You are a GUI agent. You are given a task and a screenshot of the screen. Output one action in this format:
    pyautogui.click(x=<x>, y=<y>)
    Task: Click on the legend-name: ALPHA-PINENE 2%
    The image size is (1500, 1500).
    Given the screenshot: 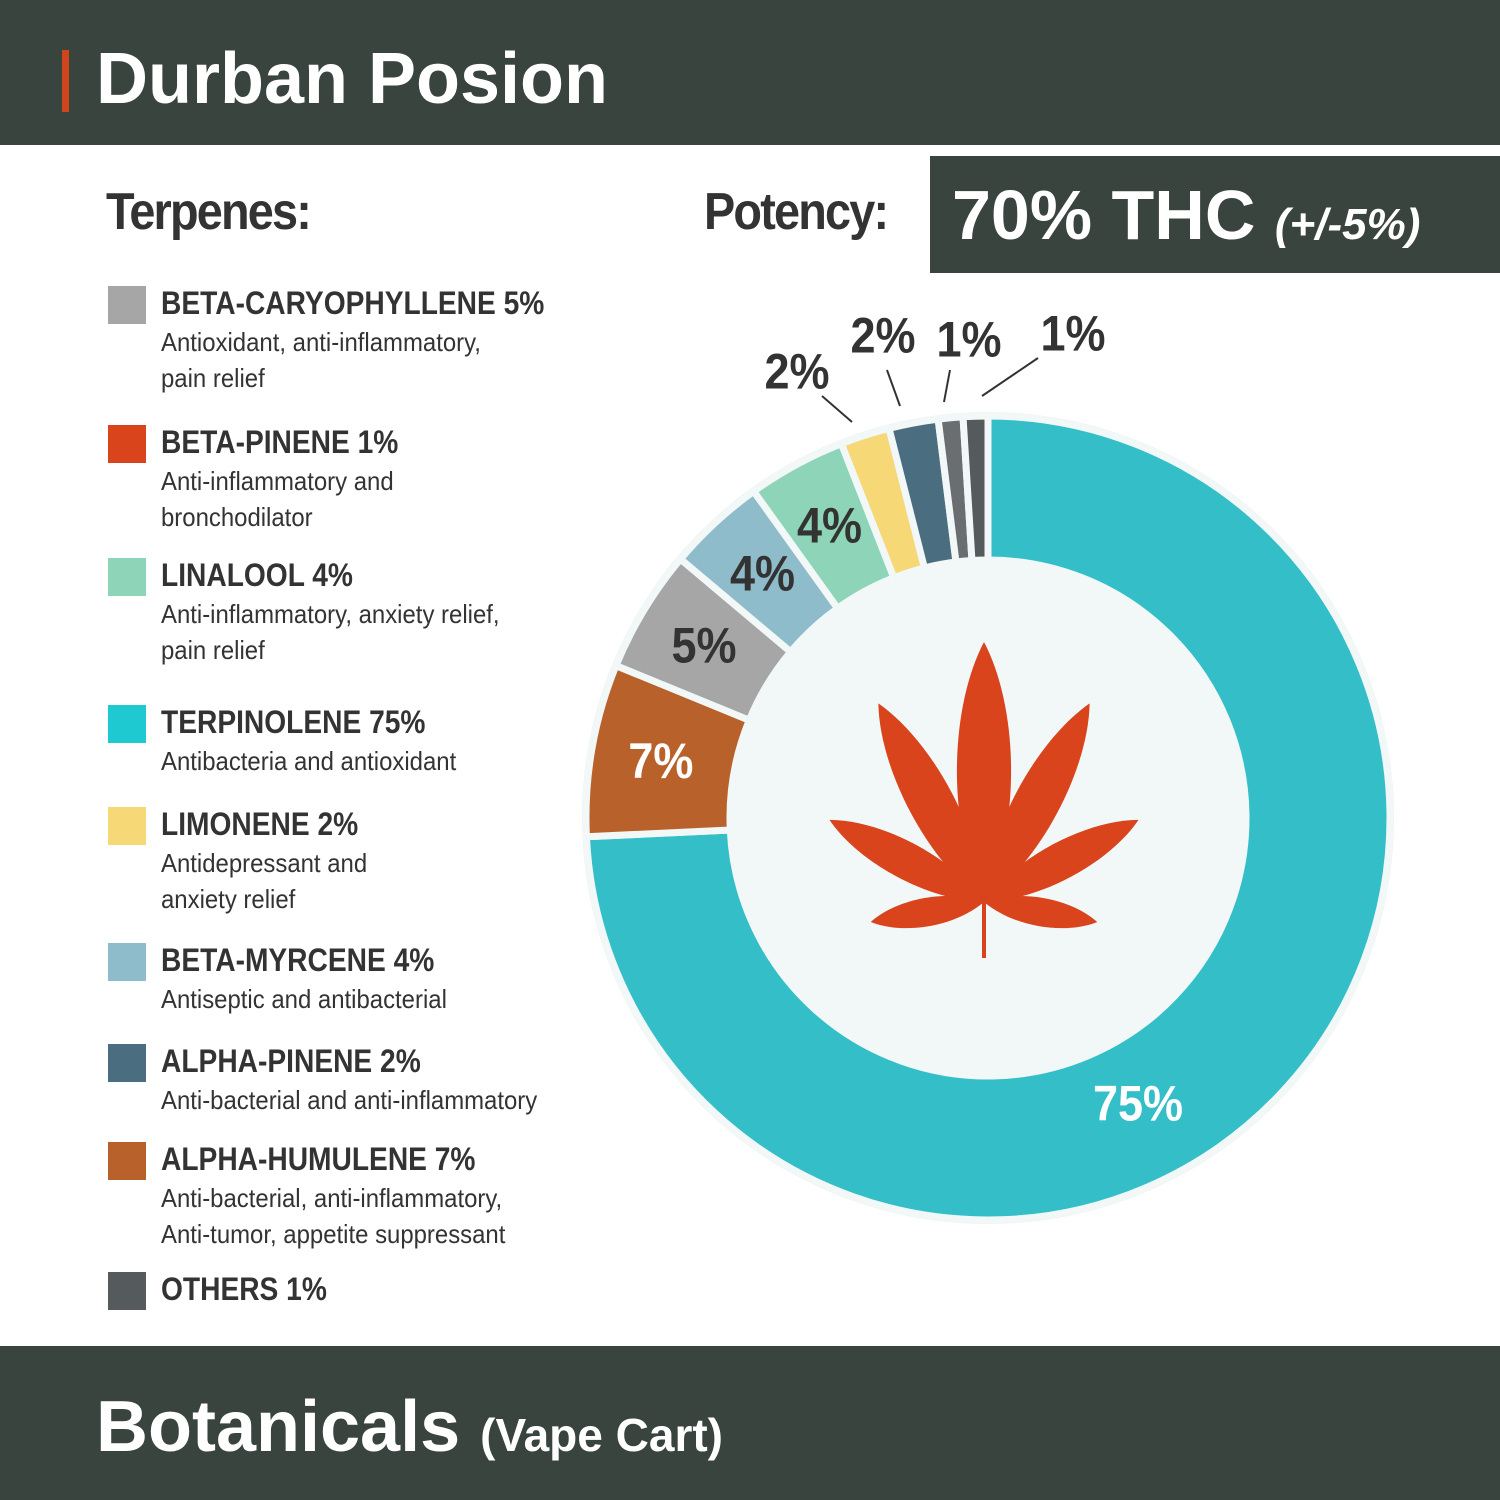 What is the action you would take?
    pyautogui.click(x=291, y=1061)
    